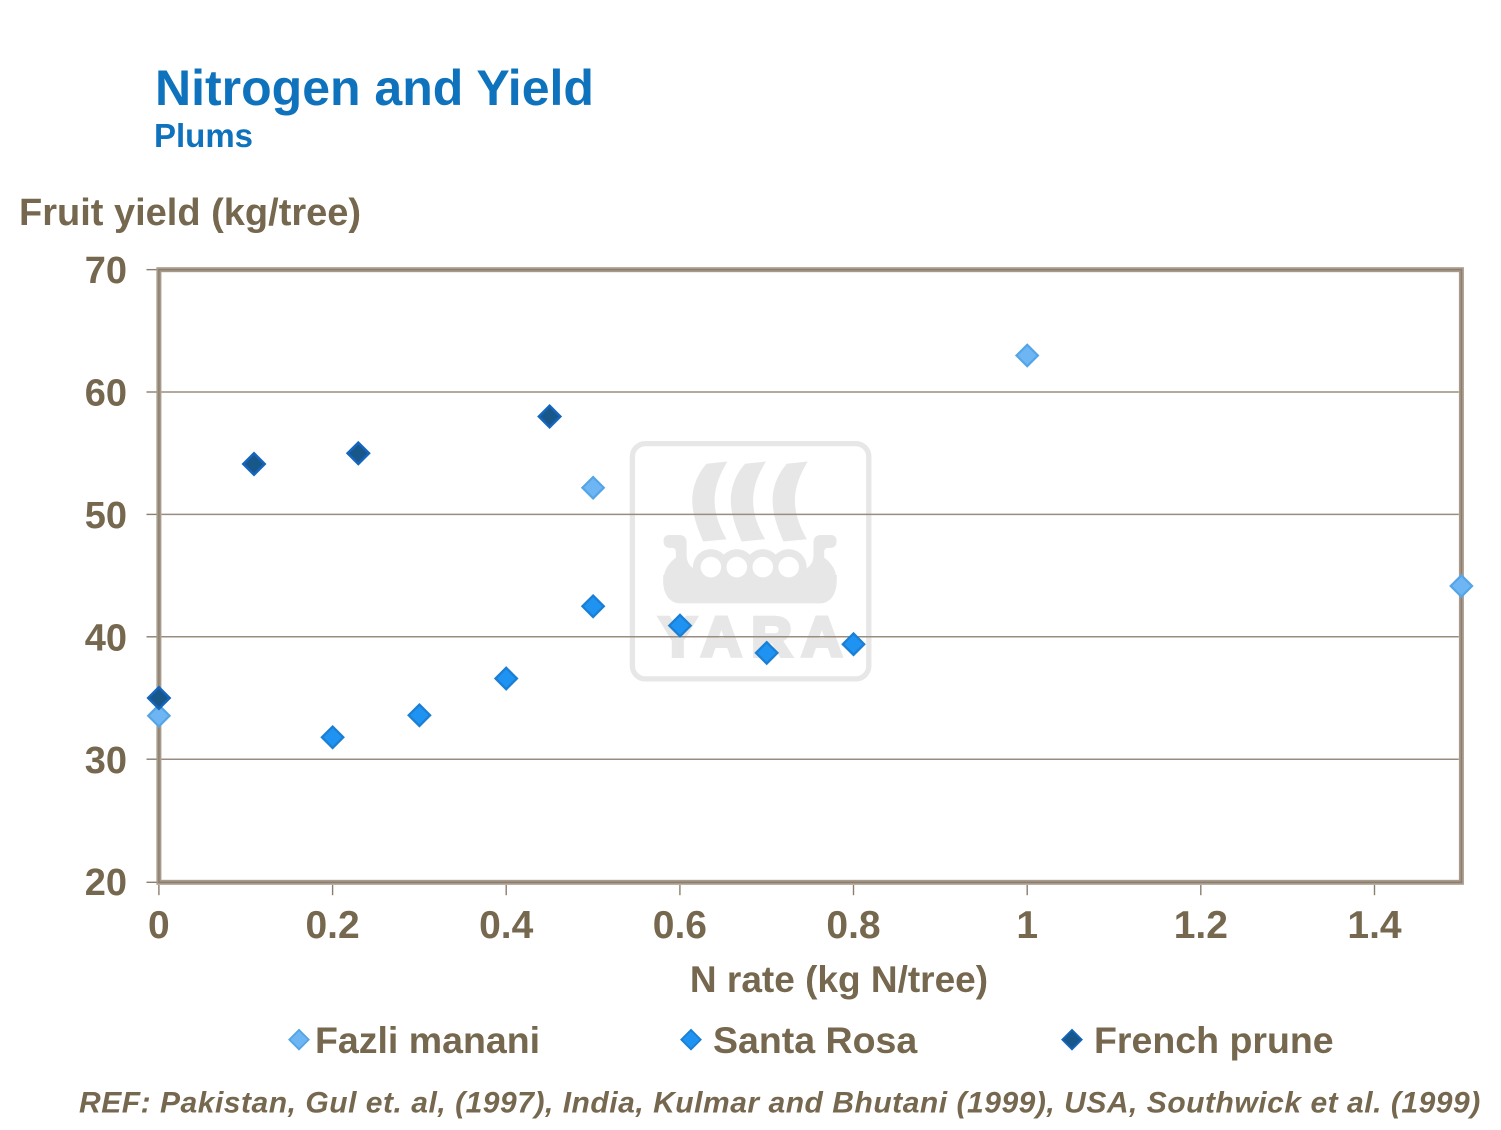  Describe the element at coordinates (106, 271) in the screenshot. I see `svg-text: 70` at that location.